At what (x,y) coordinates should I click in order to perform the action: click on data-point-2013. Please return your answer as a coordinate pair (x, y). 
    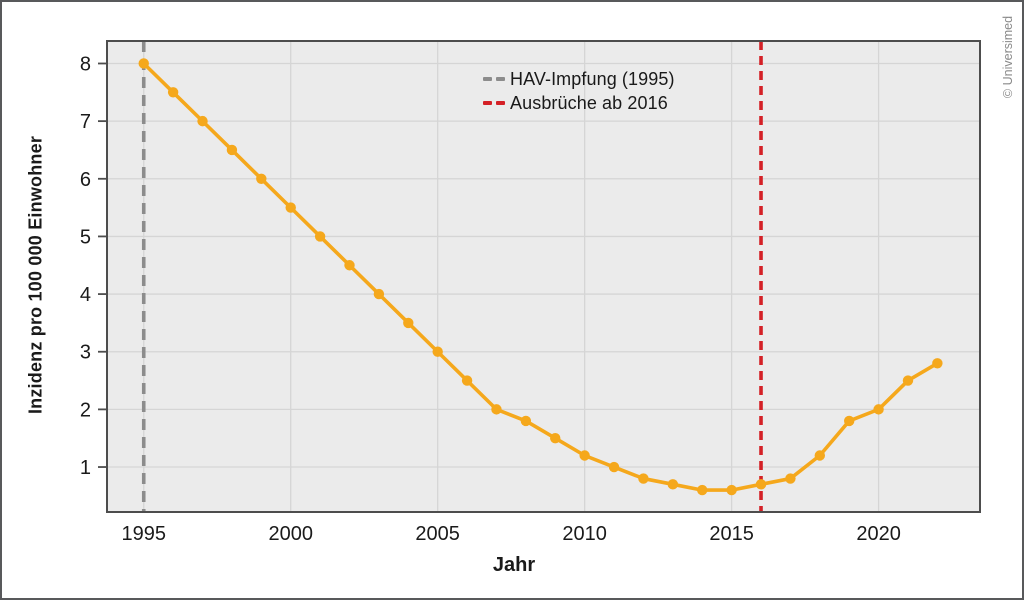
    Looking at the image, I should click on (673, 484).